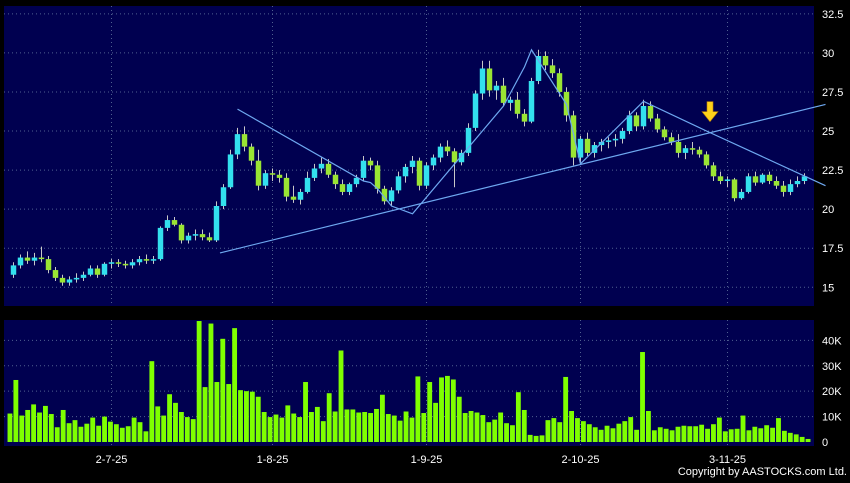 Image resolution: width=850 pixels, height=483 pixels. What do you see at coordinates (828, 210) in the screenshot?
I see `price-y-tick-label: 20` at bounding box center [828, 210].